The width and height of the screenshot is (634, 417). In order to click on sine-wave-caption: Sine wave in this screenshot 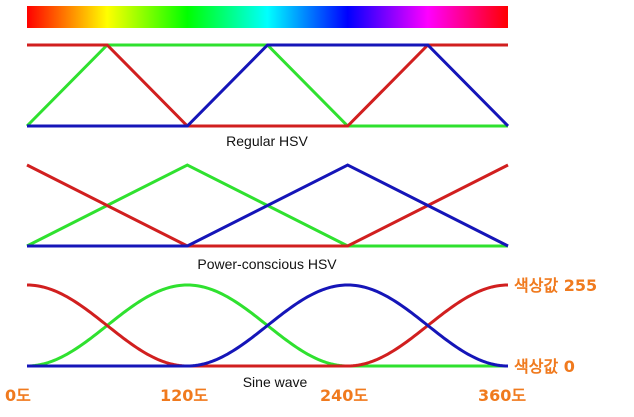, I will do `click(275, 382)`.